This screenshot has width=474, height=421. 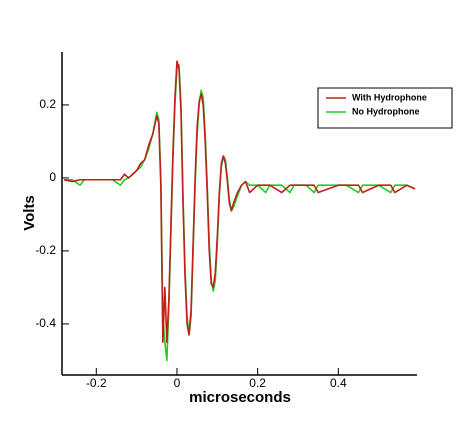 What do you see at coordinates (257, 383) in the screenshot?
I see `x-tick-label: 0.2` at bounding box center [257, 383].